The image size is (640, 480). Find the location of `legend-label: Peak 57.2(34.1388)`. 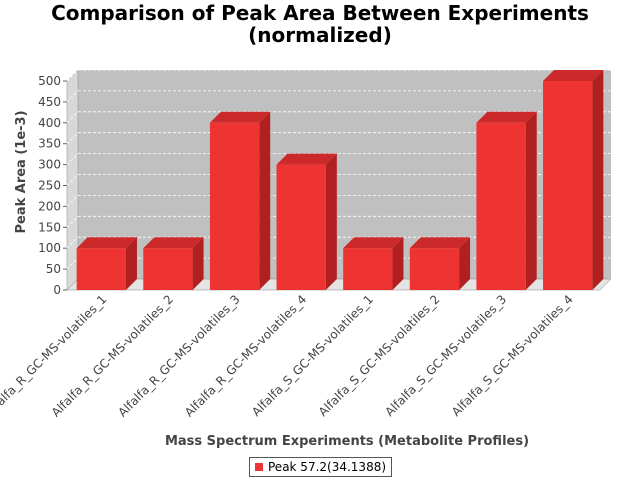

legend-label: Peak 57.2(34.1388) is located at coordinates (327, 467).